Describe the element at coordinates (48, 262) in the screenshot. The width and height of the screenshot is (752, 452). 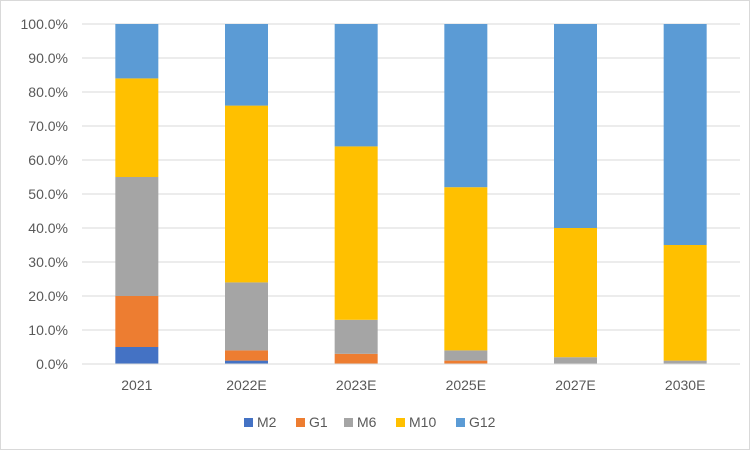
I see `y-tick-label: 30.0%` at that location.